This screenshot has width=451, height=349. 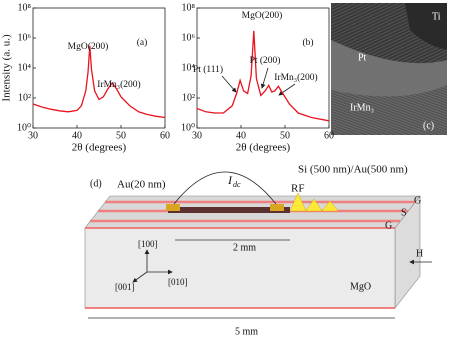 What do you see at coordinates (307, 42) in the screenshot?
I see `annotation: (b)` at bounding box center [307, 42].